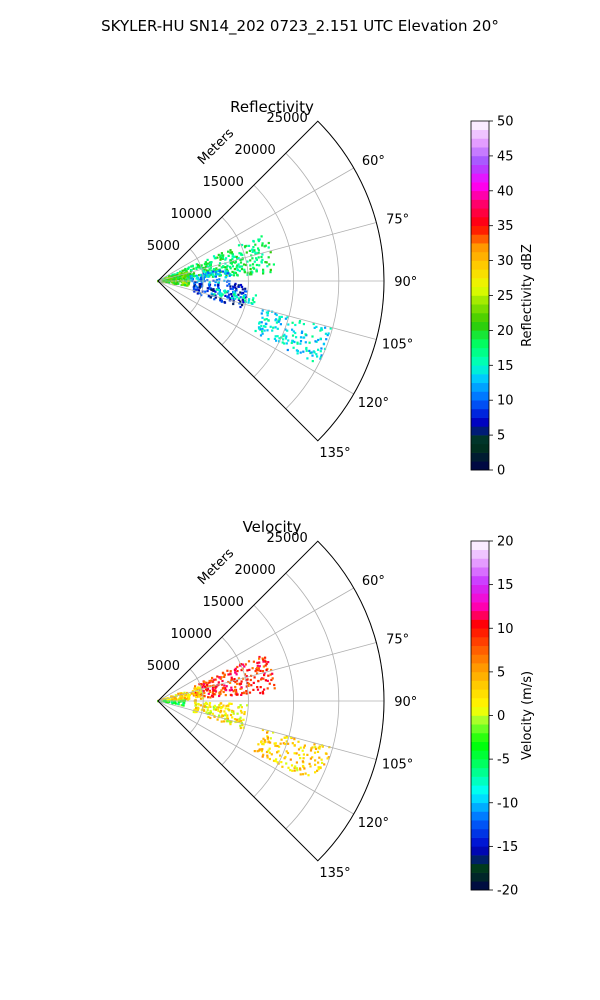 The image size is (600, 1000). Describe the element at coordinates (505, 156) in the screenshot. I see `colorbar-tick-label: 45` at that location.